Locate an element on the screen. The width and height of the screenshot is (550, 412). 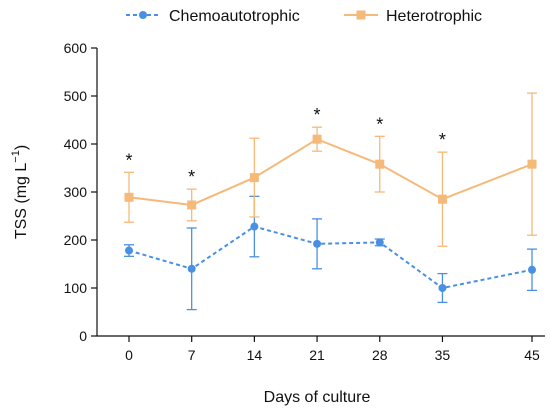
x-tick-label: 35 is located at coordinates (443, 355).